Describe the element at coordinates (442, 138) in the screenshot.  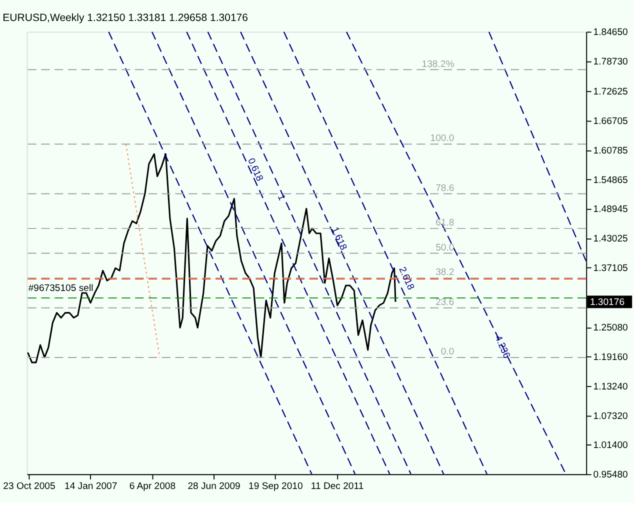
I see `annotation: 100.0` at that location.